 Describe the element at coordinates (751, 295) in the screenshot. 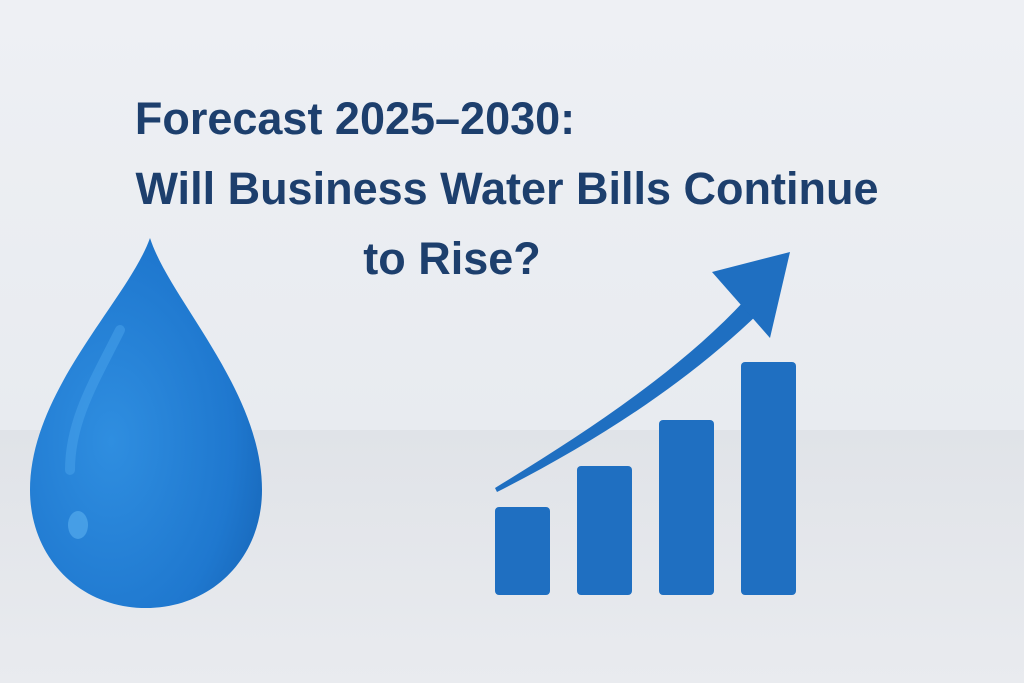

I see `arrow-head` at that location.